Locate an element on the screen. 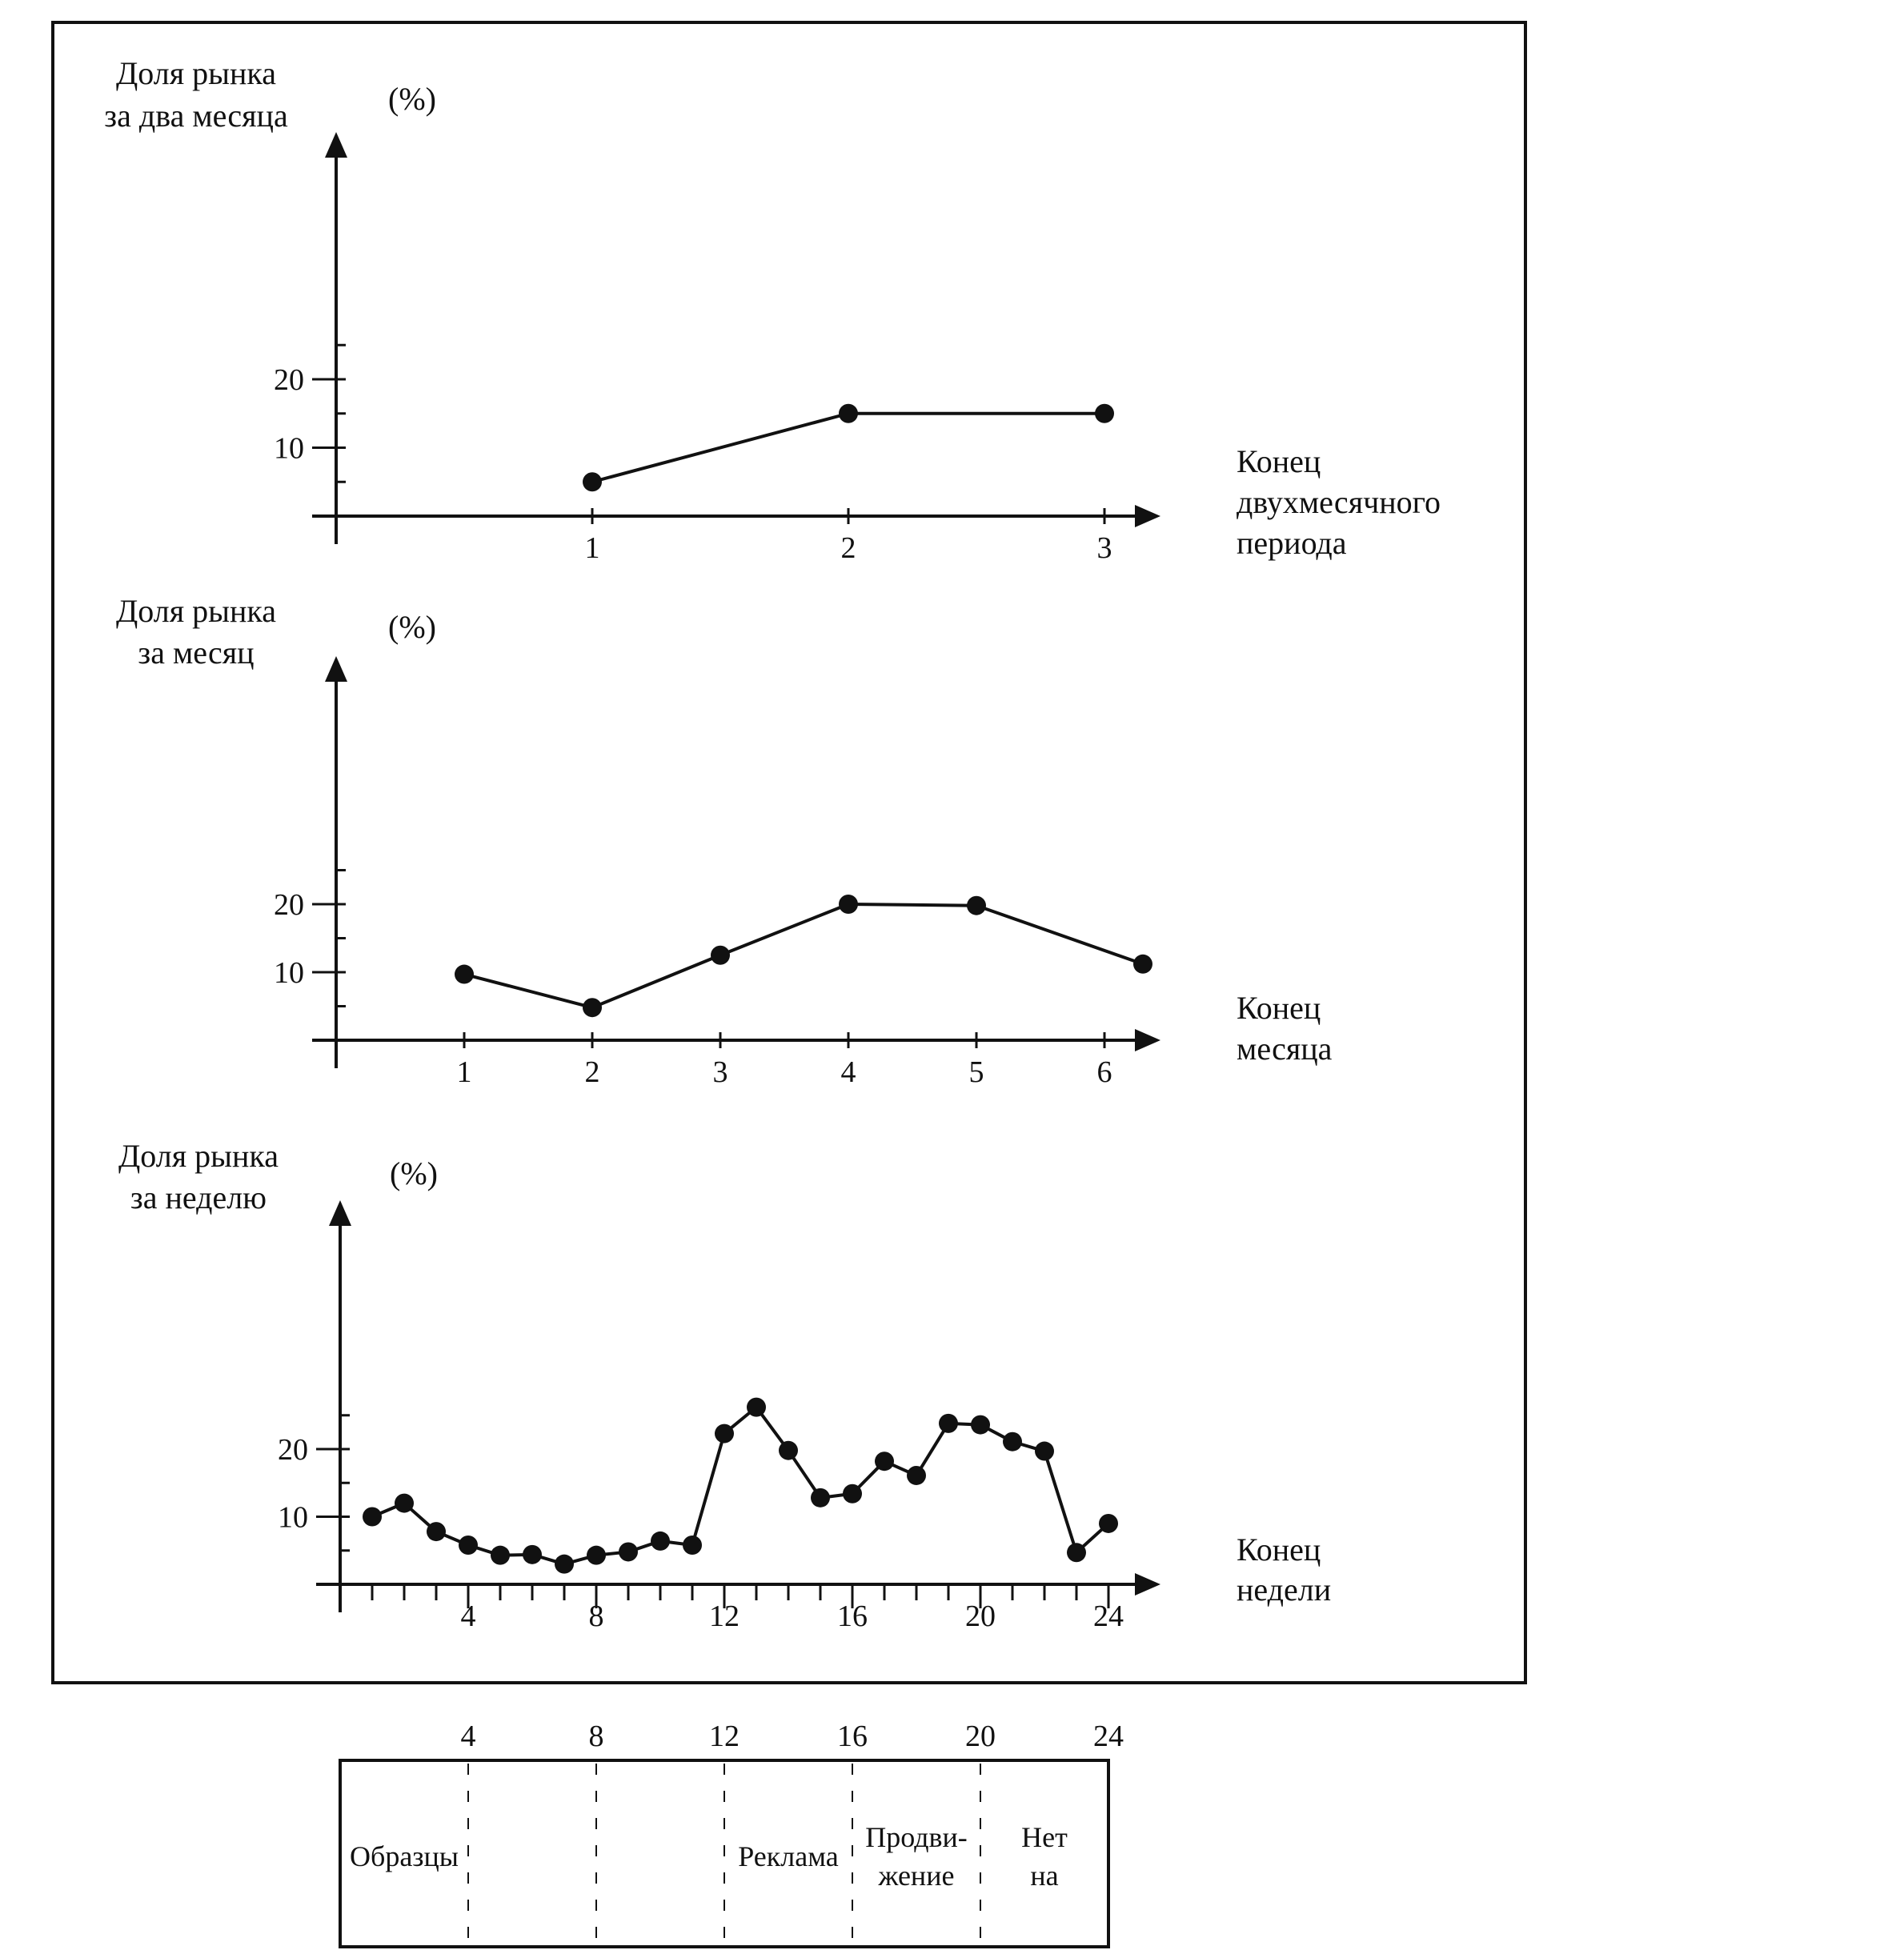 The image size is (1904, 1958). y-axis-title: за два месяца is located at coordinates (196, 116).